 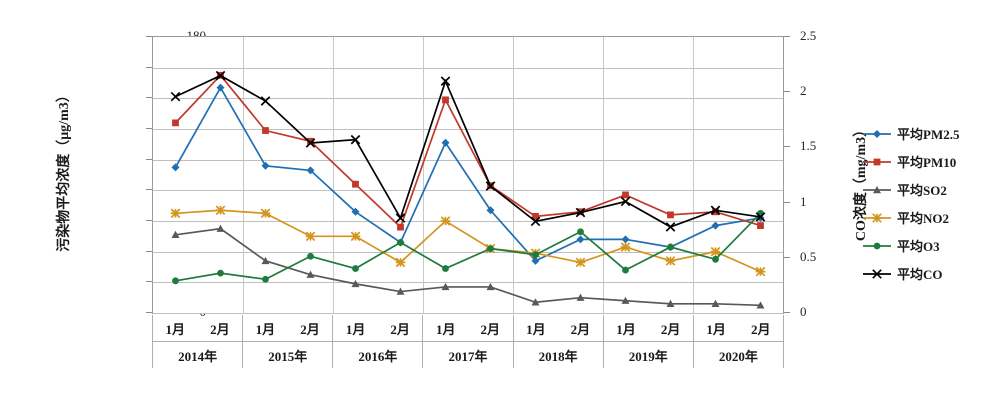 I want to click on legend-item-2: 平均PM10, so click(x=910, y=161).